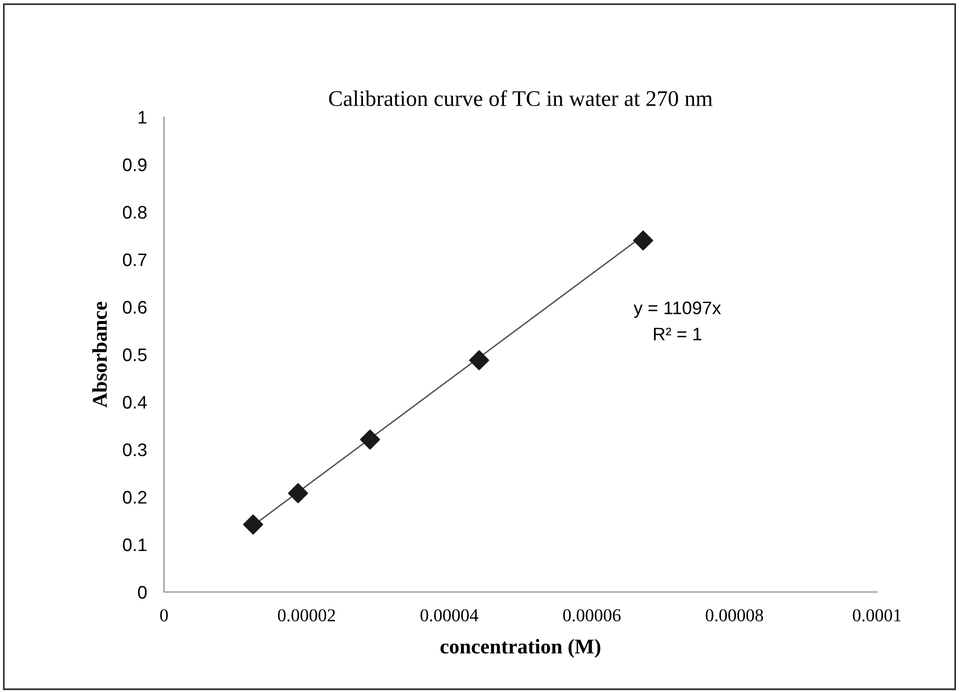 Image resolution: width=959 pixels, height=692 pixels. Describe the element at coordinates (134, 307) in the screenshot. I see `y-tick-label: 0.6` at that location.